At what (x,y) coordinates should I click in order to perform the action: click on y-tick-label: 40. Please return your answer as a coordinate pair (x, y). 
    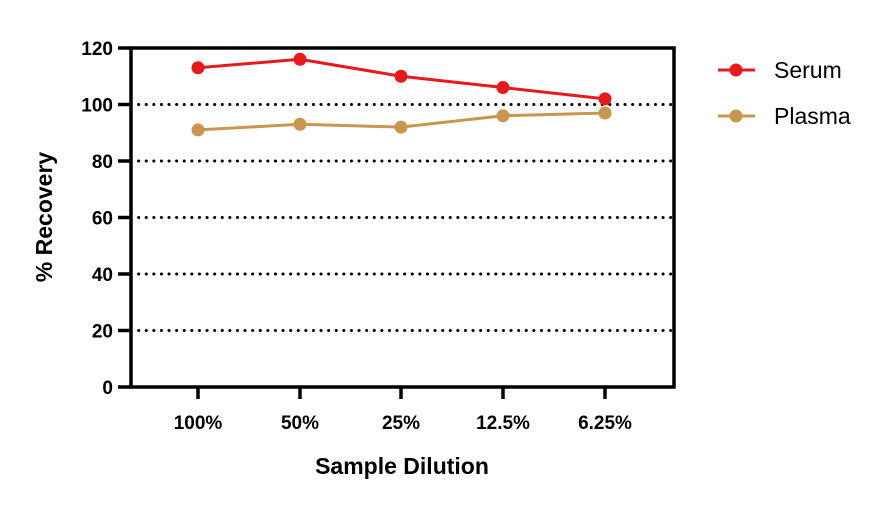
    Looking at the image, I should click on (102, 275).